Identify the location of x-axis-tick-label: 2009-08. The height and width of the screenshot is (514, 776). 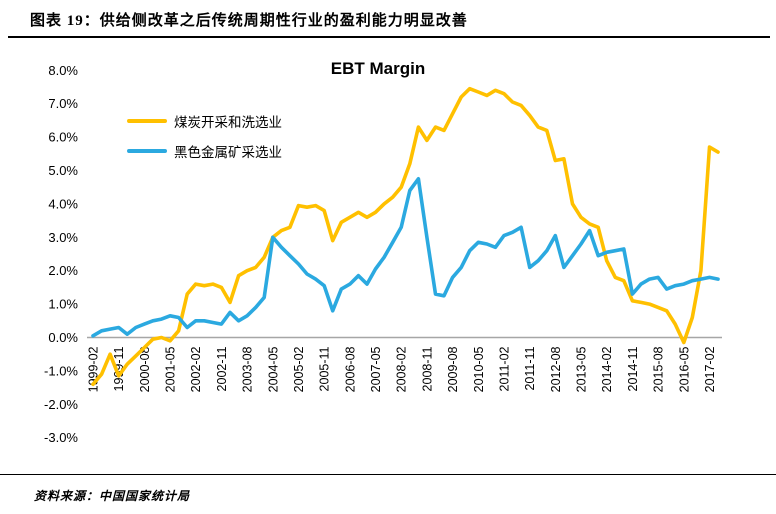
(453, 369).